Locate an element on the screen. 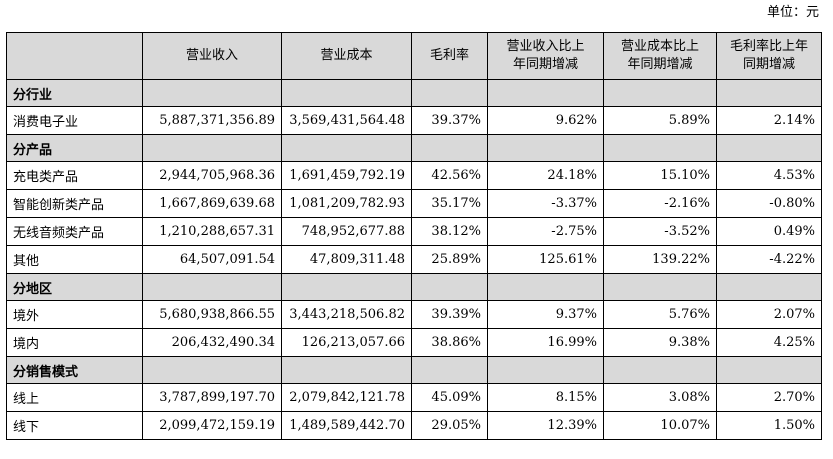  margin-yoy-cell: 2.07% is located at coordinates (769, 314).